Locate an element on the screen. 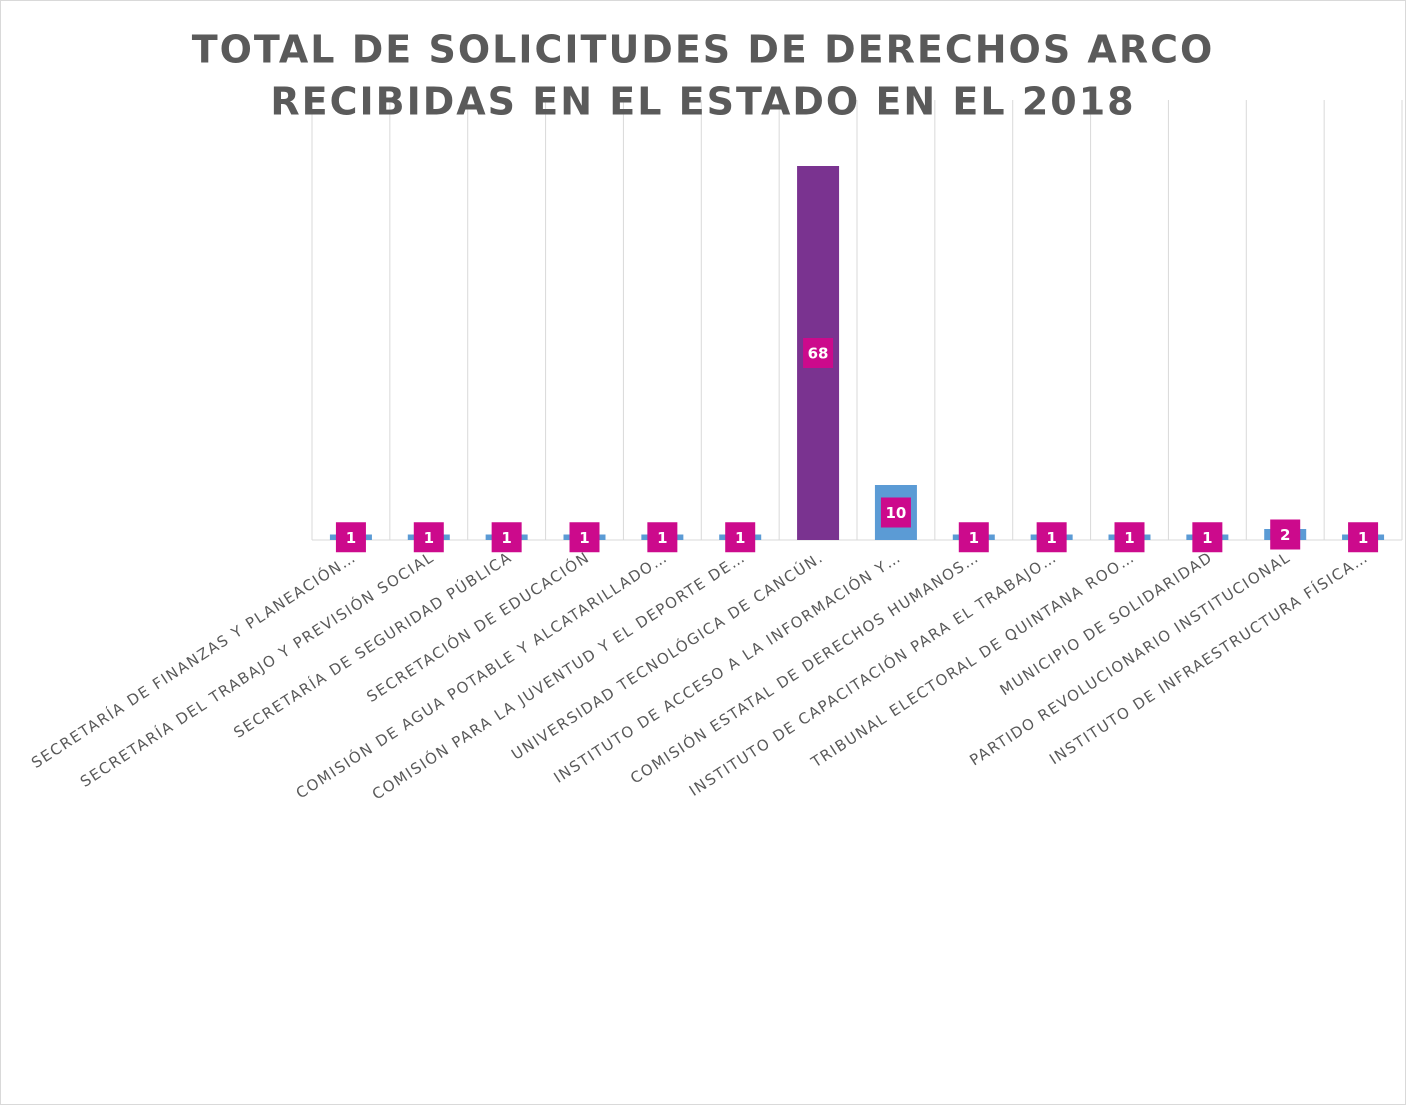 The image size is (1406, 1105). data-label: 10 is located at coordinates (895, 513).